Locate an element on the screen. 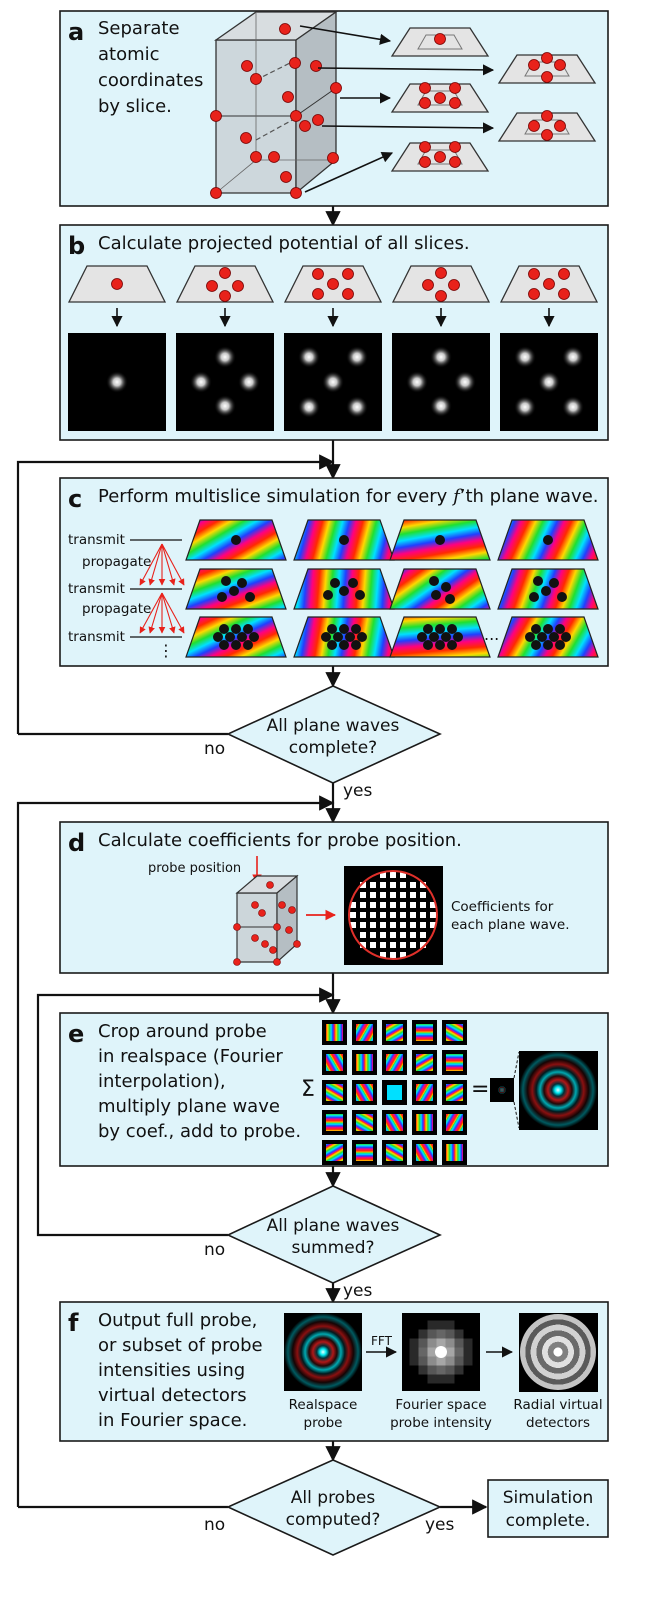 This screenshot has width=648, height=1620. probe-position-label: probe position is located at coordinates (194, 868).